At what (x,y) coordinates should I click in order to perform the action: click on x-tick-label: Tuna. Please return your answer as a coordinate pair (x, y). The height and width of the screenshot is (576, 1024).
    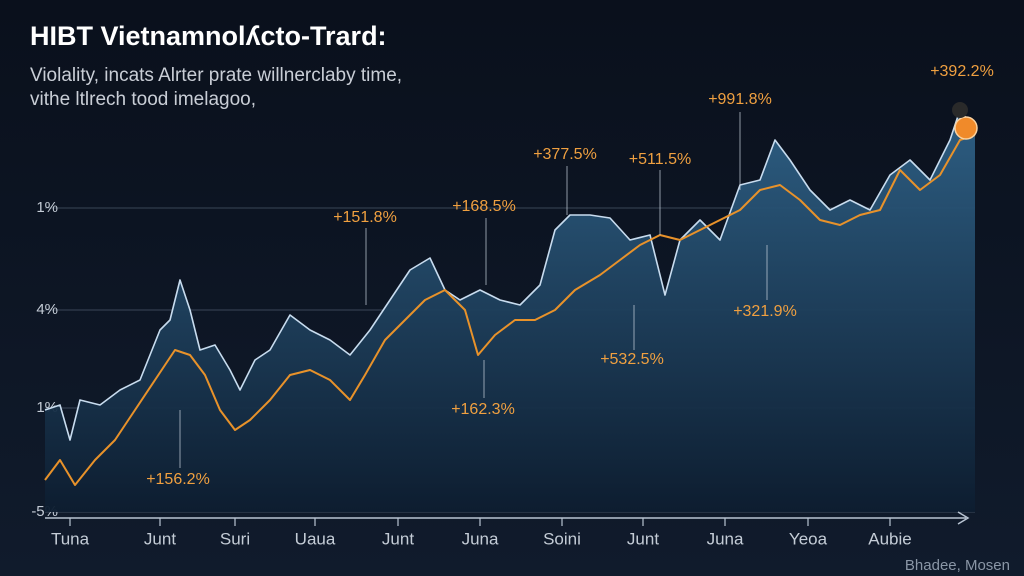
    Looking at the image, I should click on (70, 538).